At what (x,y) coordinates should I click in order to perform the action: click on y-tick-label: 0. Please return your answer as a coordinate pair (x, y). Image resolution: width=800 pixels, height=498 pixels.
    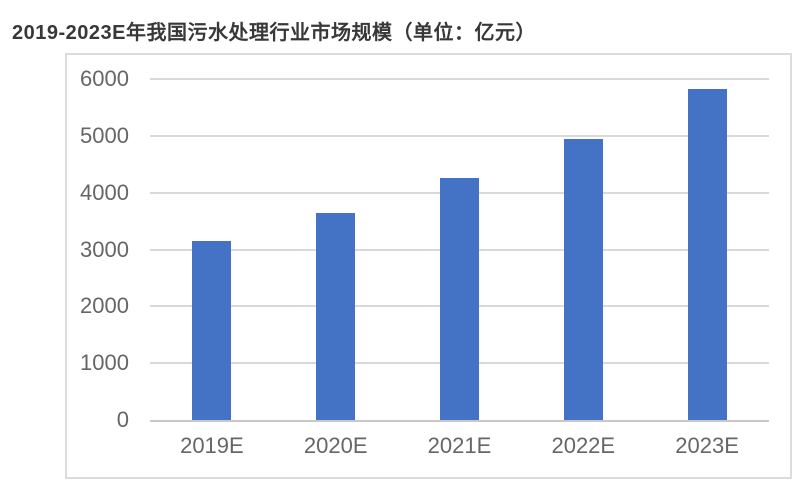
    Looking at the image, I should click on (122, 419).